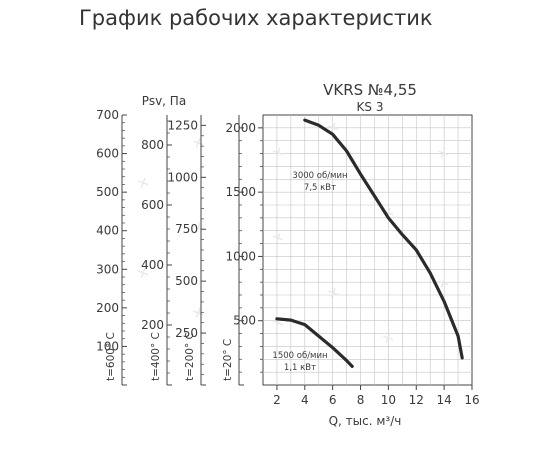 The image size is (550, 450). What do you see at coordinates (107, 269) in the screenshot?
I see `temp-axis-tick-label: 300` at bounding box center [107, 269].